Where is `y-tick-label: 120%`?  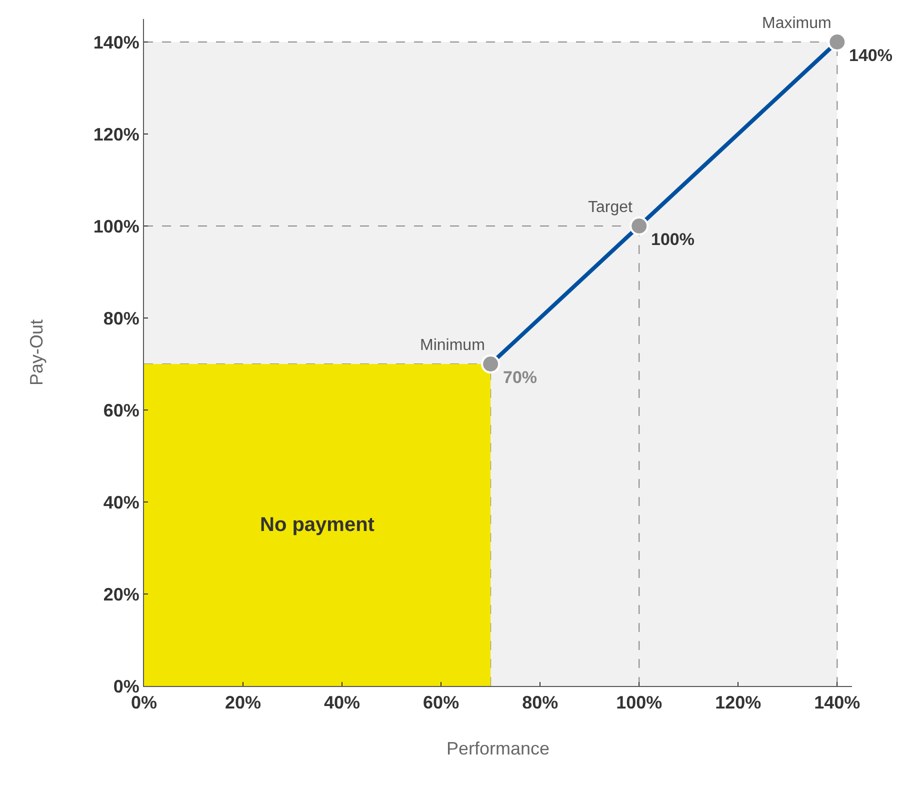
y-tick-label: 120% is located at coordinates (116, 134).